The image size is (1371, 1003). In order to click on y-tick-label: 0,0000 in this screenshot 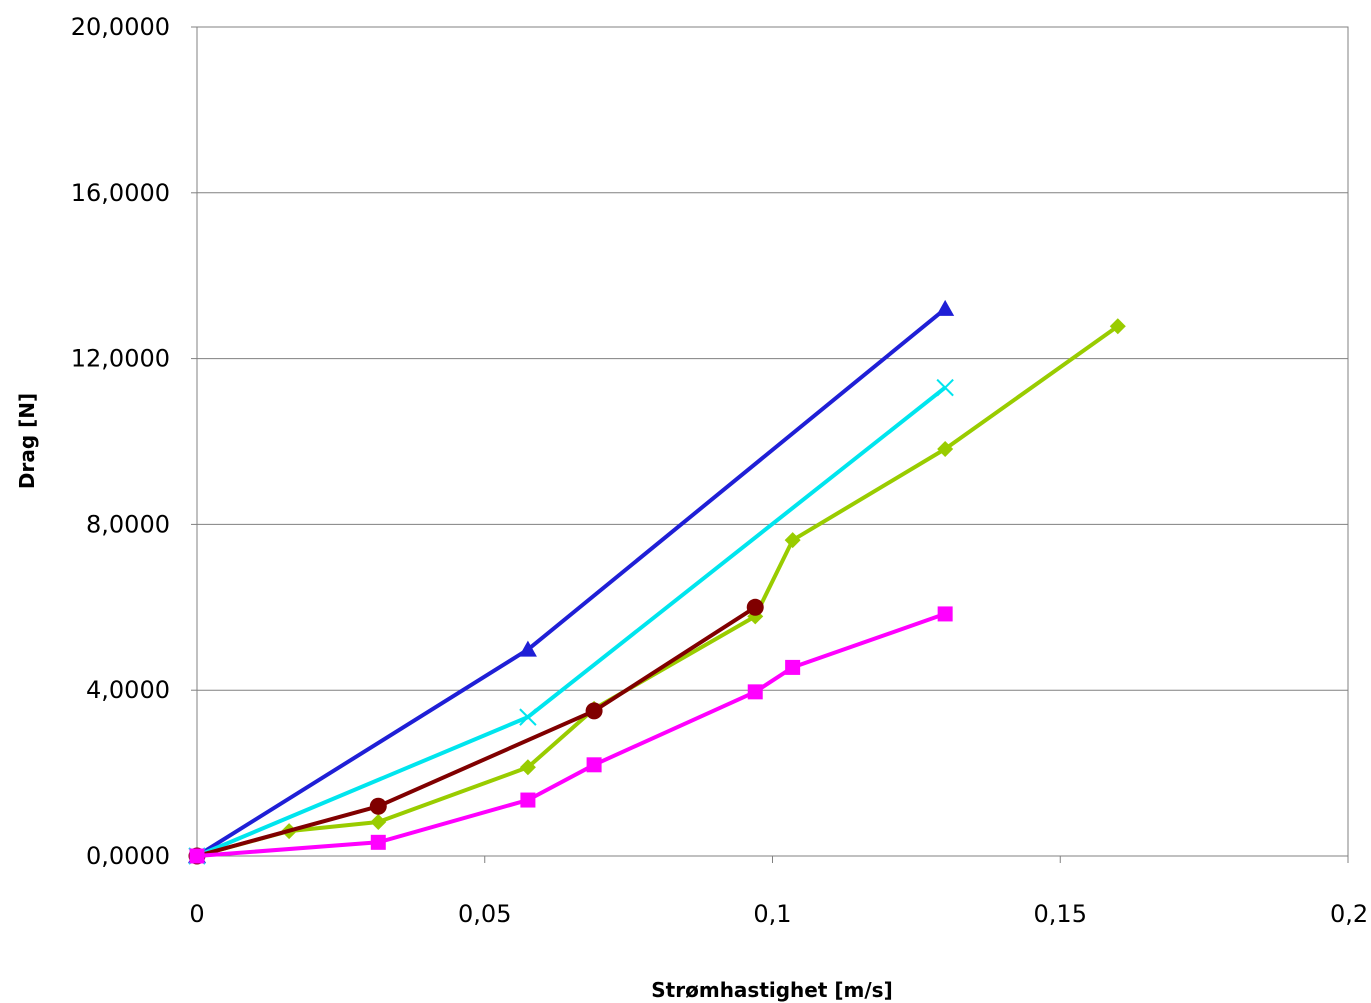, I will do `click(128, 856)`.